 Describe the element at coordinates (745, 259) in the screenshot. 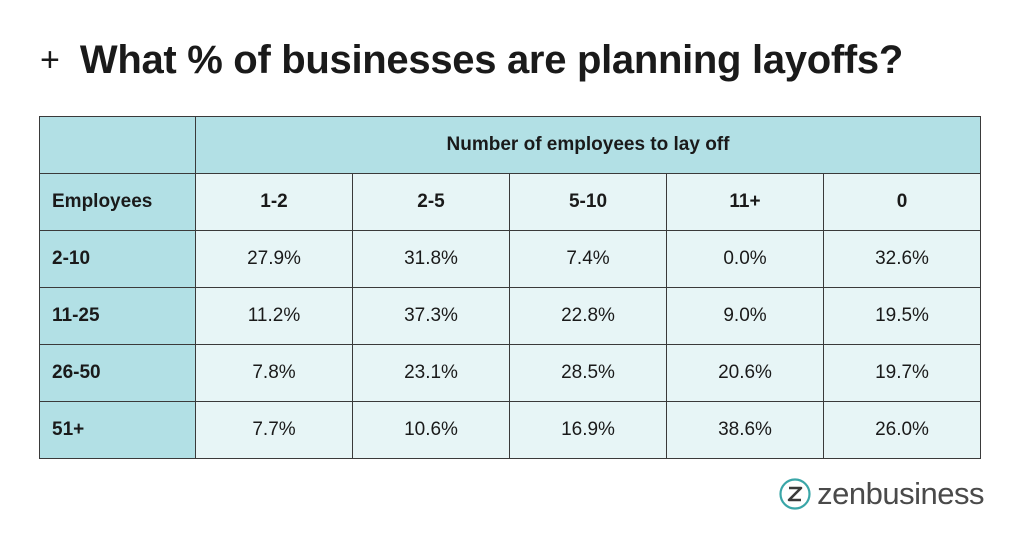

I see `table-cell: 0.0%` at that location.